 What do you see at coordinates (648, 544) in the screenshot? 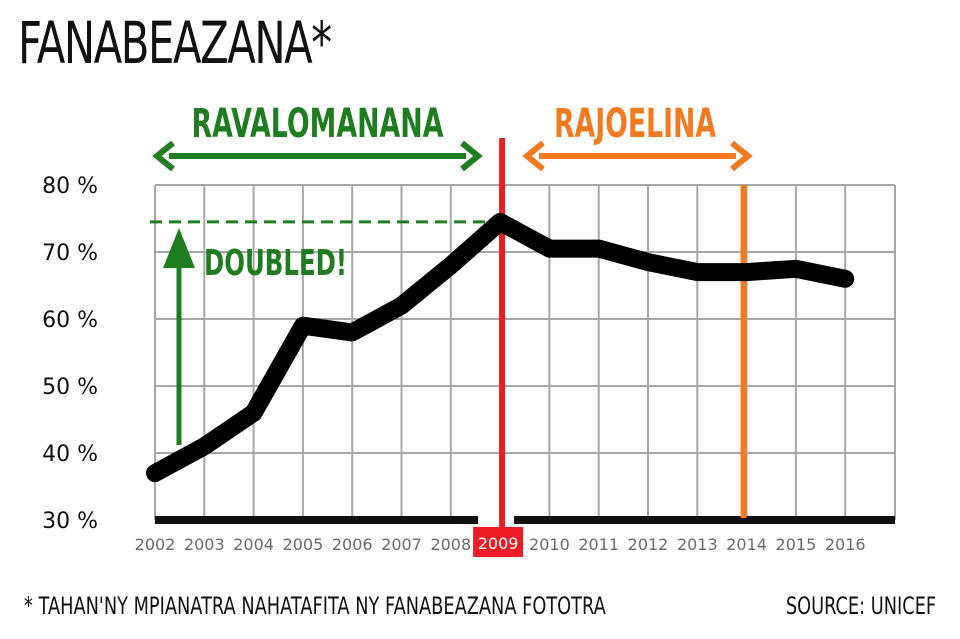
I see `x-tick-label: 2012` at bounding box center [648, 544].